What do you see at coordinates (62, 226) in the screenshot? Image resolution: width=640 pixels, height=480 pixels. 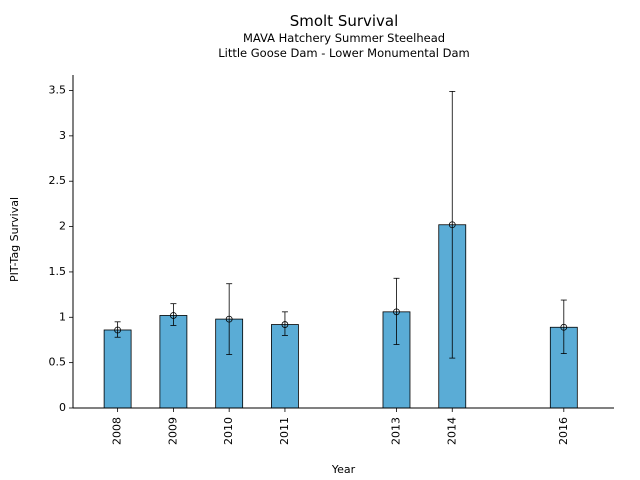 I see `y-tick-label-4: 2` at bounding box center [62, 226].